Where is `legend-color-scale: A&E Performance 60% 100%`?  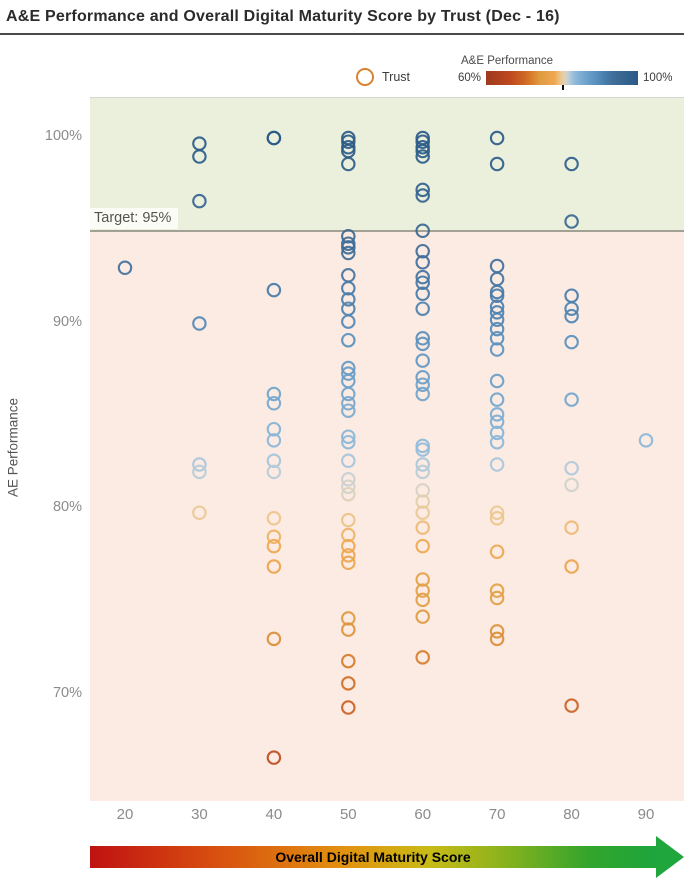
legend-color-scale: A&E Performance 60% 100% is located at coordinates (570, 72).